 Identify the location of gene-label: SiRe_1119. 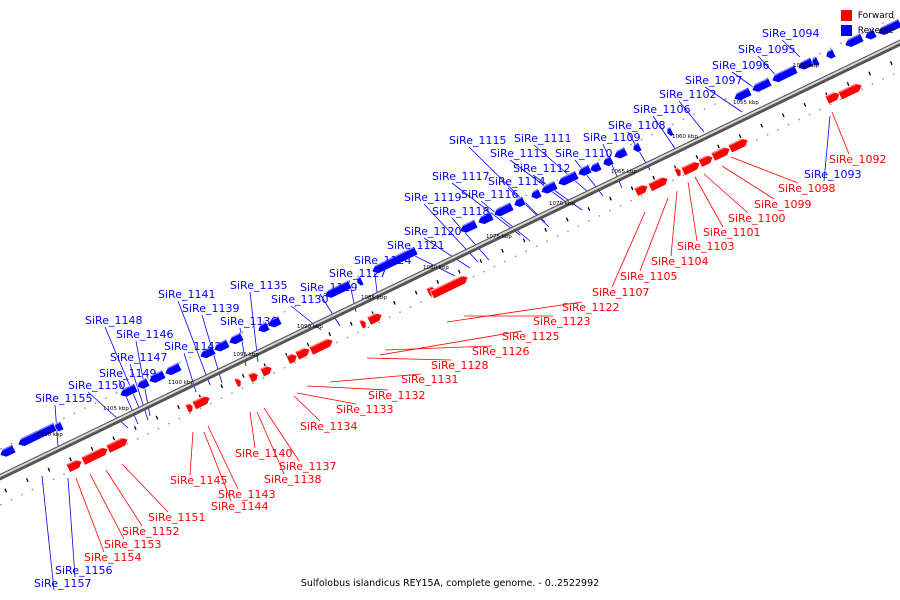
(432, 197).